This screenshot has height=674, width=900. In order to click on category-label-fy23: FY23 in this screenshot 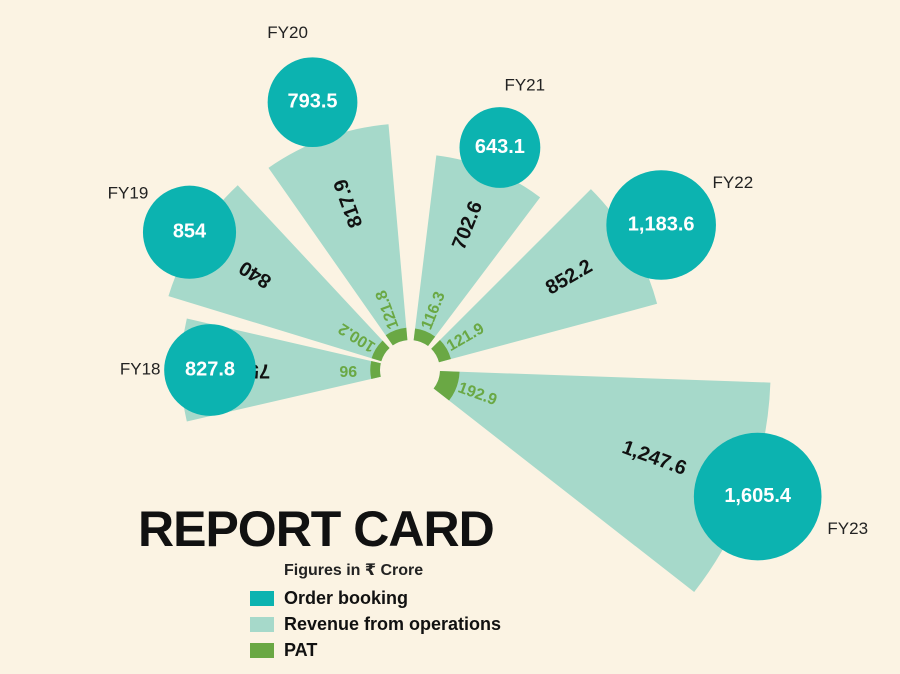, I will do `click(847, 528)`.